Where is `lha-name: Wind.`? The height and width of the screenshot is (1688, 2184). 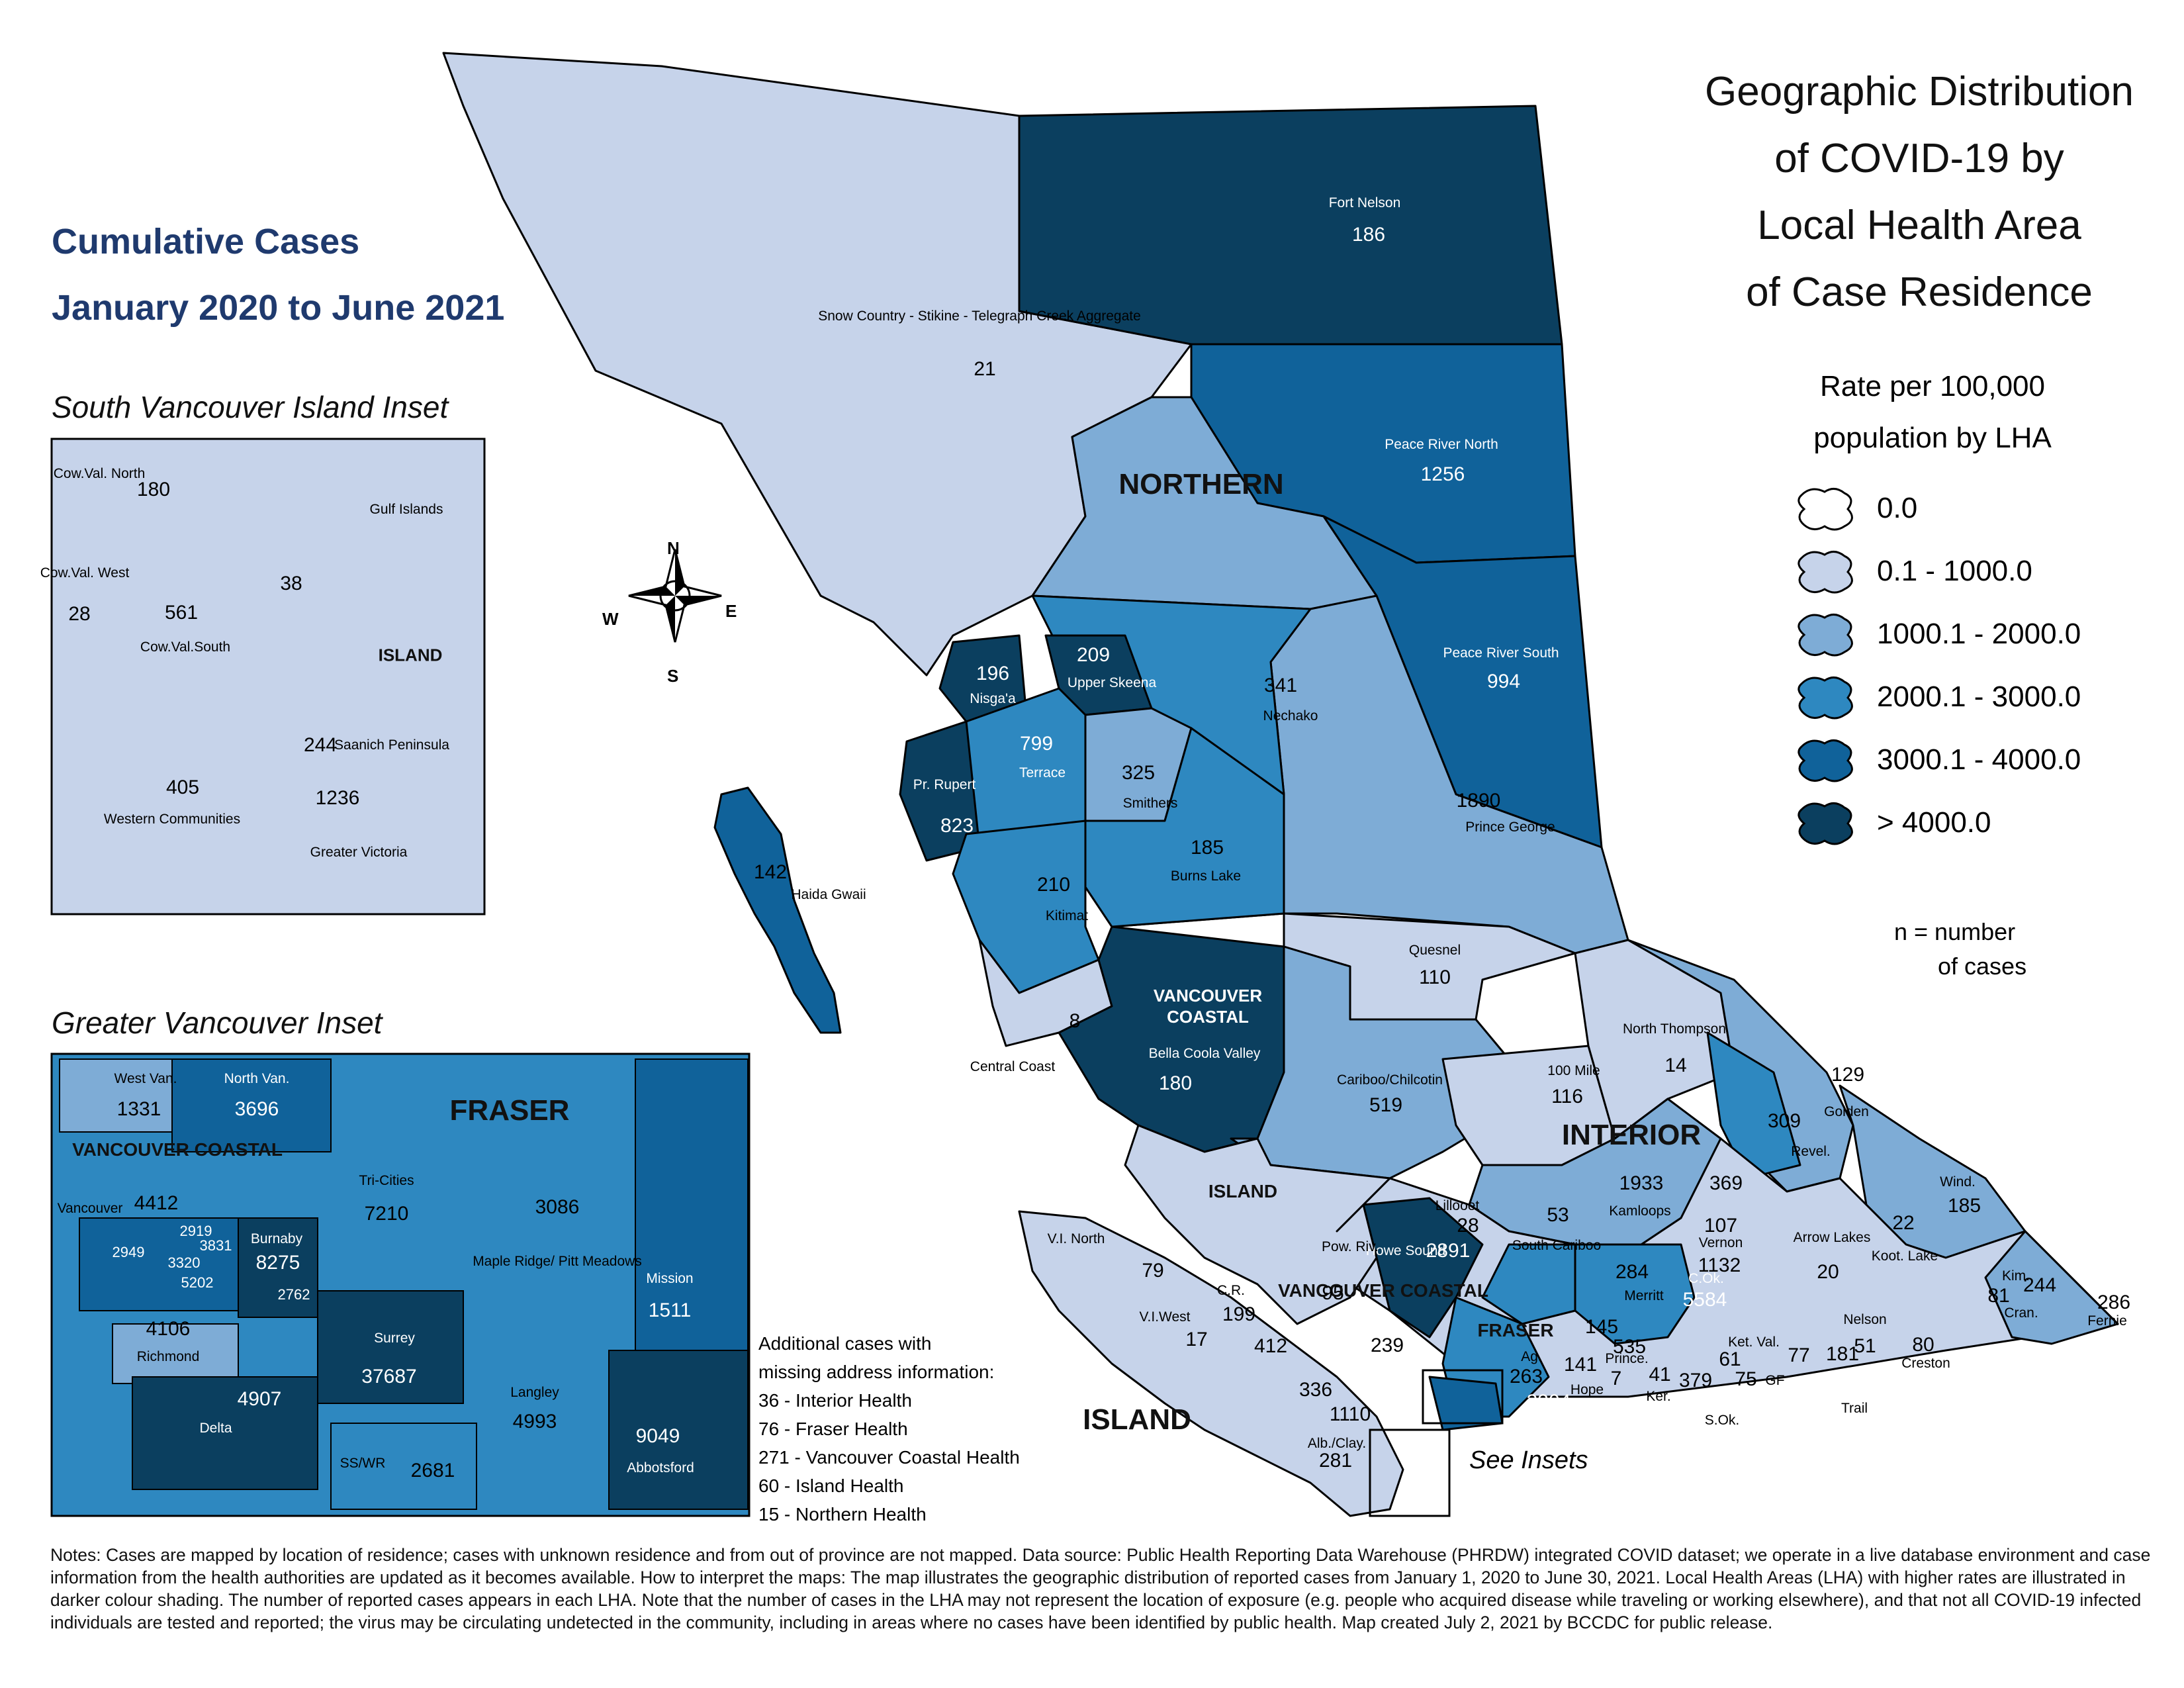
lha-name: Wind. is located at coordinates (1958, 1182).